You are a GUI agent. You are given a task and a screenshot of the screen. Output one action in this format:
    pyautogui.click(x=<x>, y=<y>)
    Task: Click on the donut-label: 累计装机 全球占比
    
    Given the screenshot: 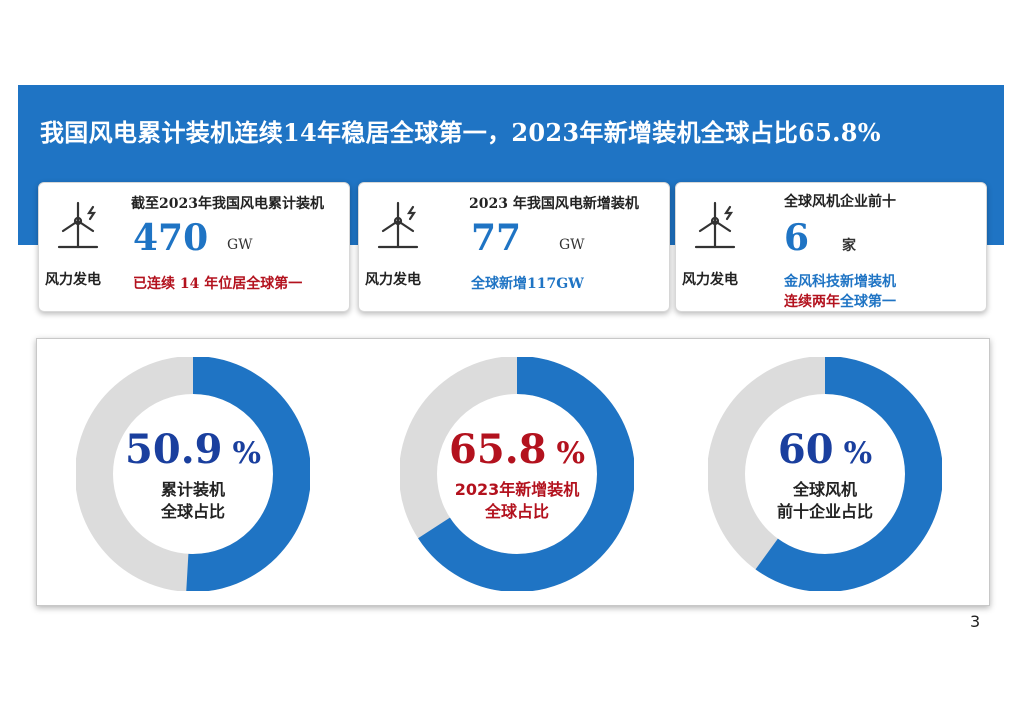 What is the action you would take?
    pyautogui.click(x=193, y=501)
    